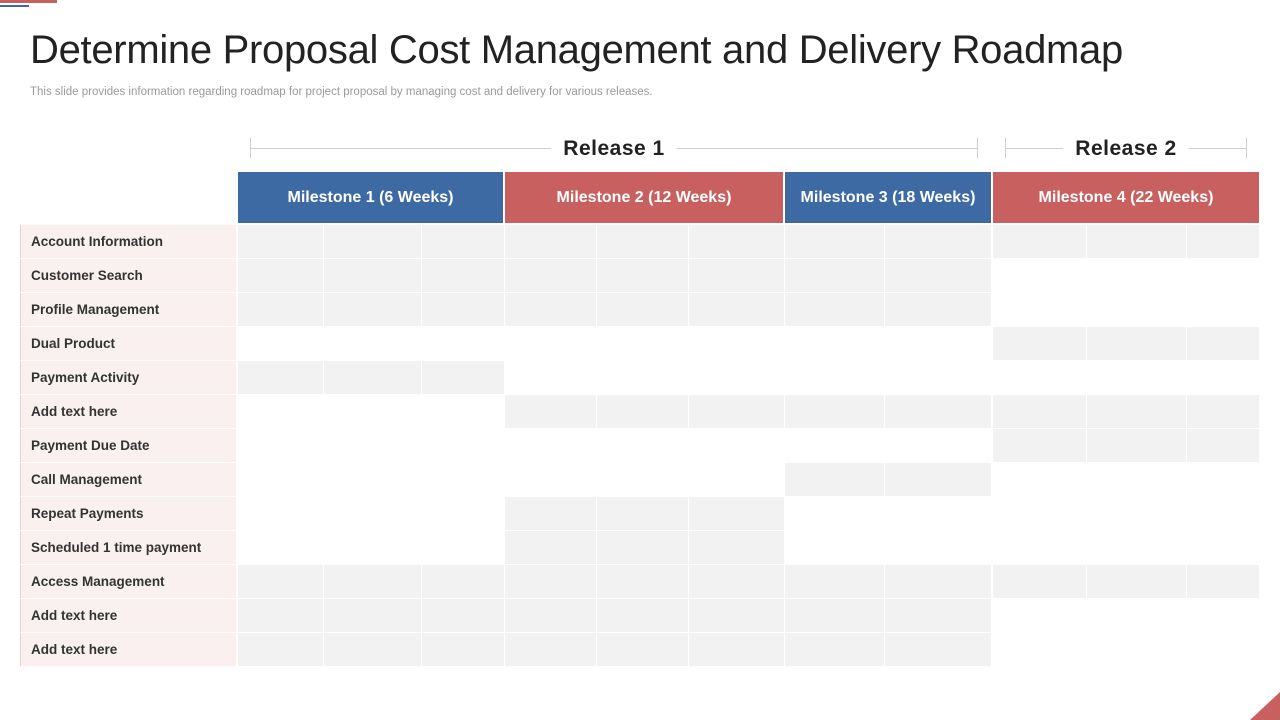 This screenshot has width=1280, height=720. Describe the element at coordinates (1126, 197) in the screenshot. I see `milestone-4-header: Milestone 4 (22 Weeks)` at that location.